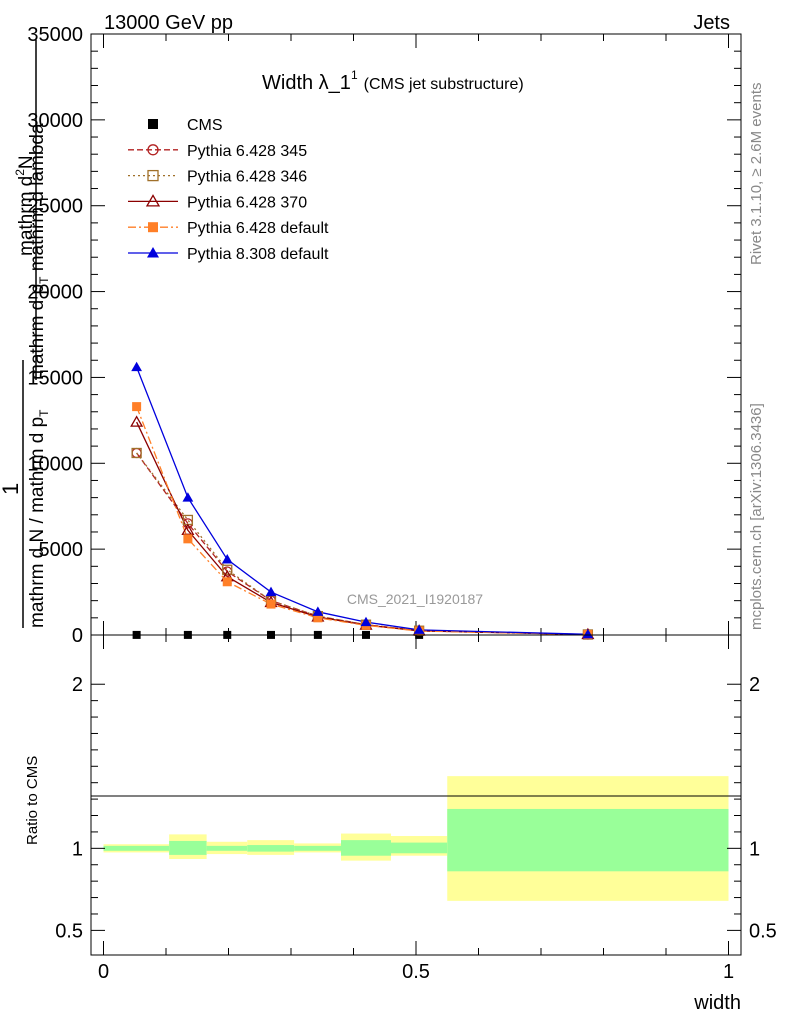 The width and height of the screenshot is (786, 1024). What do you see at coordinates (153, 175) in the screenshot?
I see `legend-marker-p346` at bounding box center [153, 175].